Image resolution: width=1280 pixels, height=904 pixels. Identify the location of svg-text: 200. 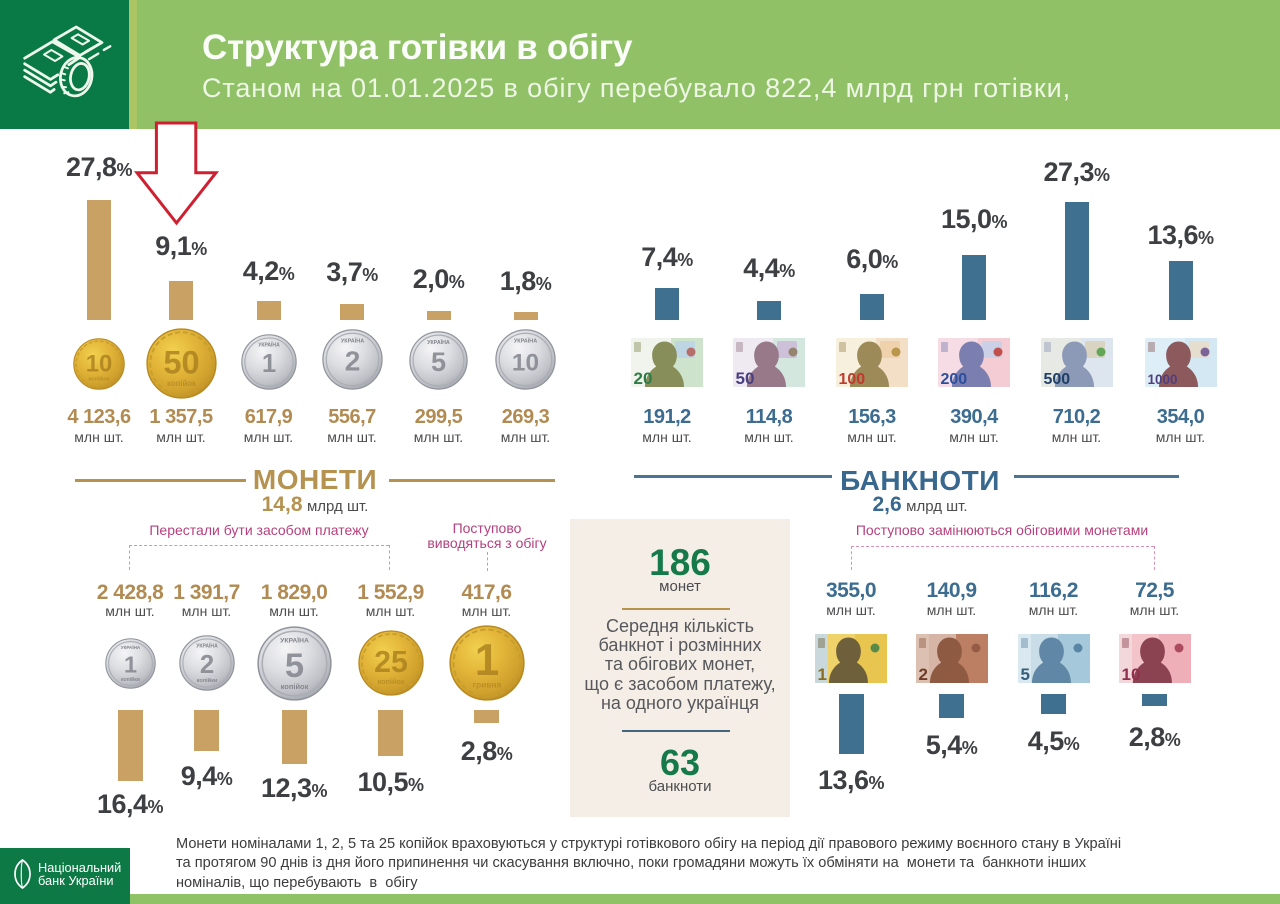
(954, 379).